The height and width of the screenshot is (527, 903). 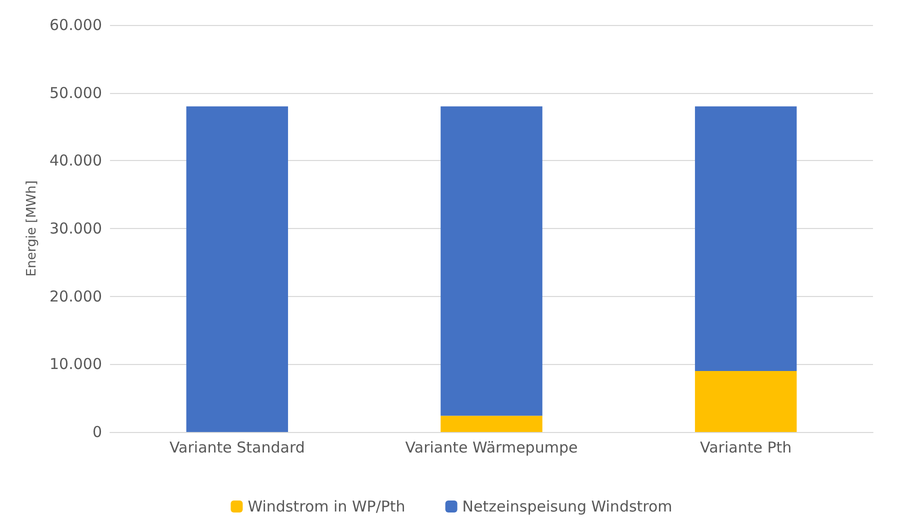 I want to click on x-tick-label: Variante Standard, so click(x=237, y=447).